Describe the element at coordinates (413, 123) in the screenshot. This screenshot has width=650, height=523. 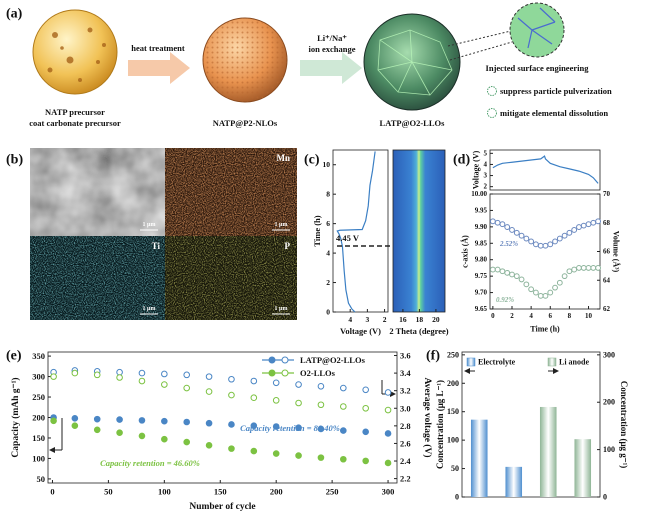
I see `step-label: LATP@O2-LLOs` at that location.